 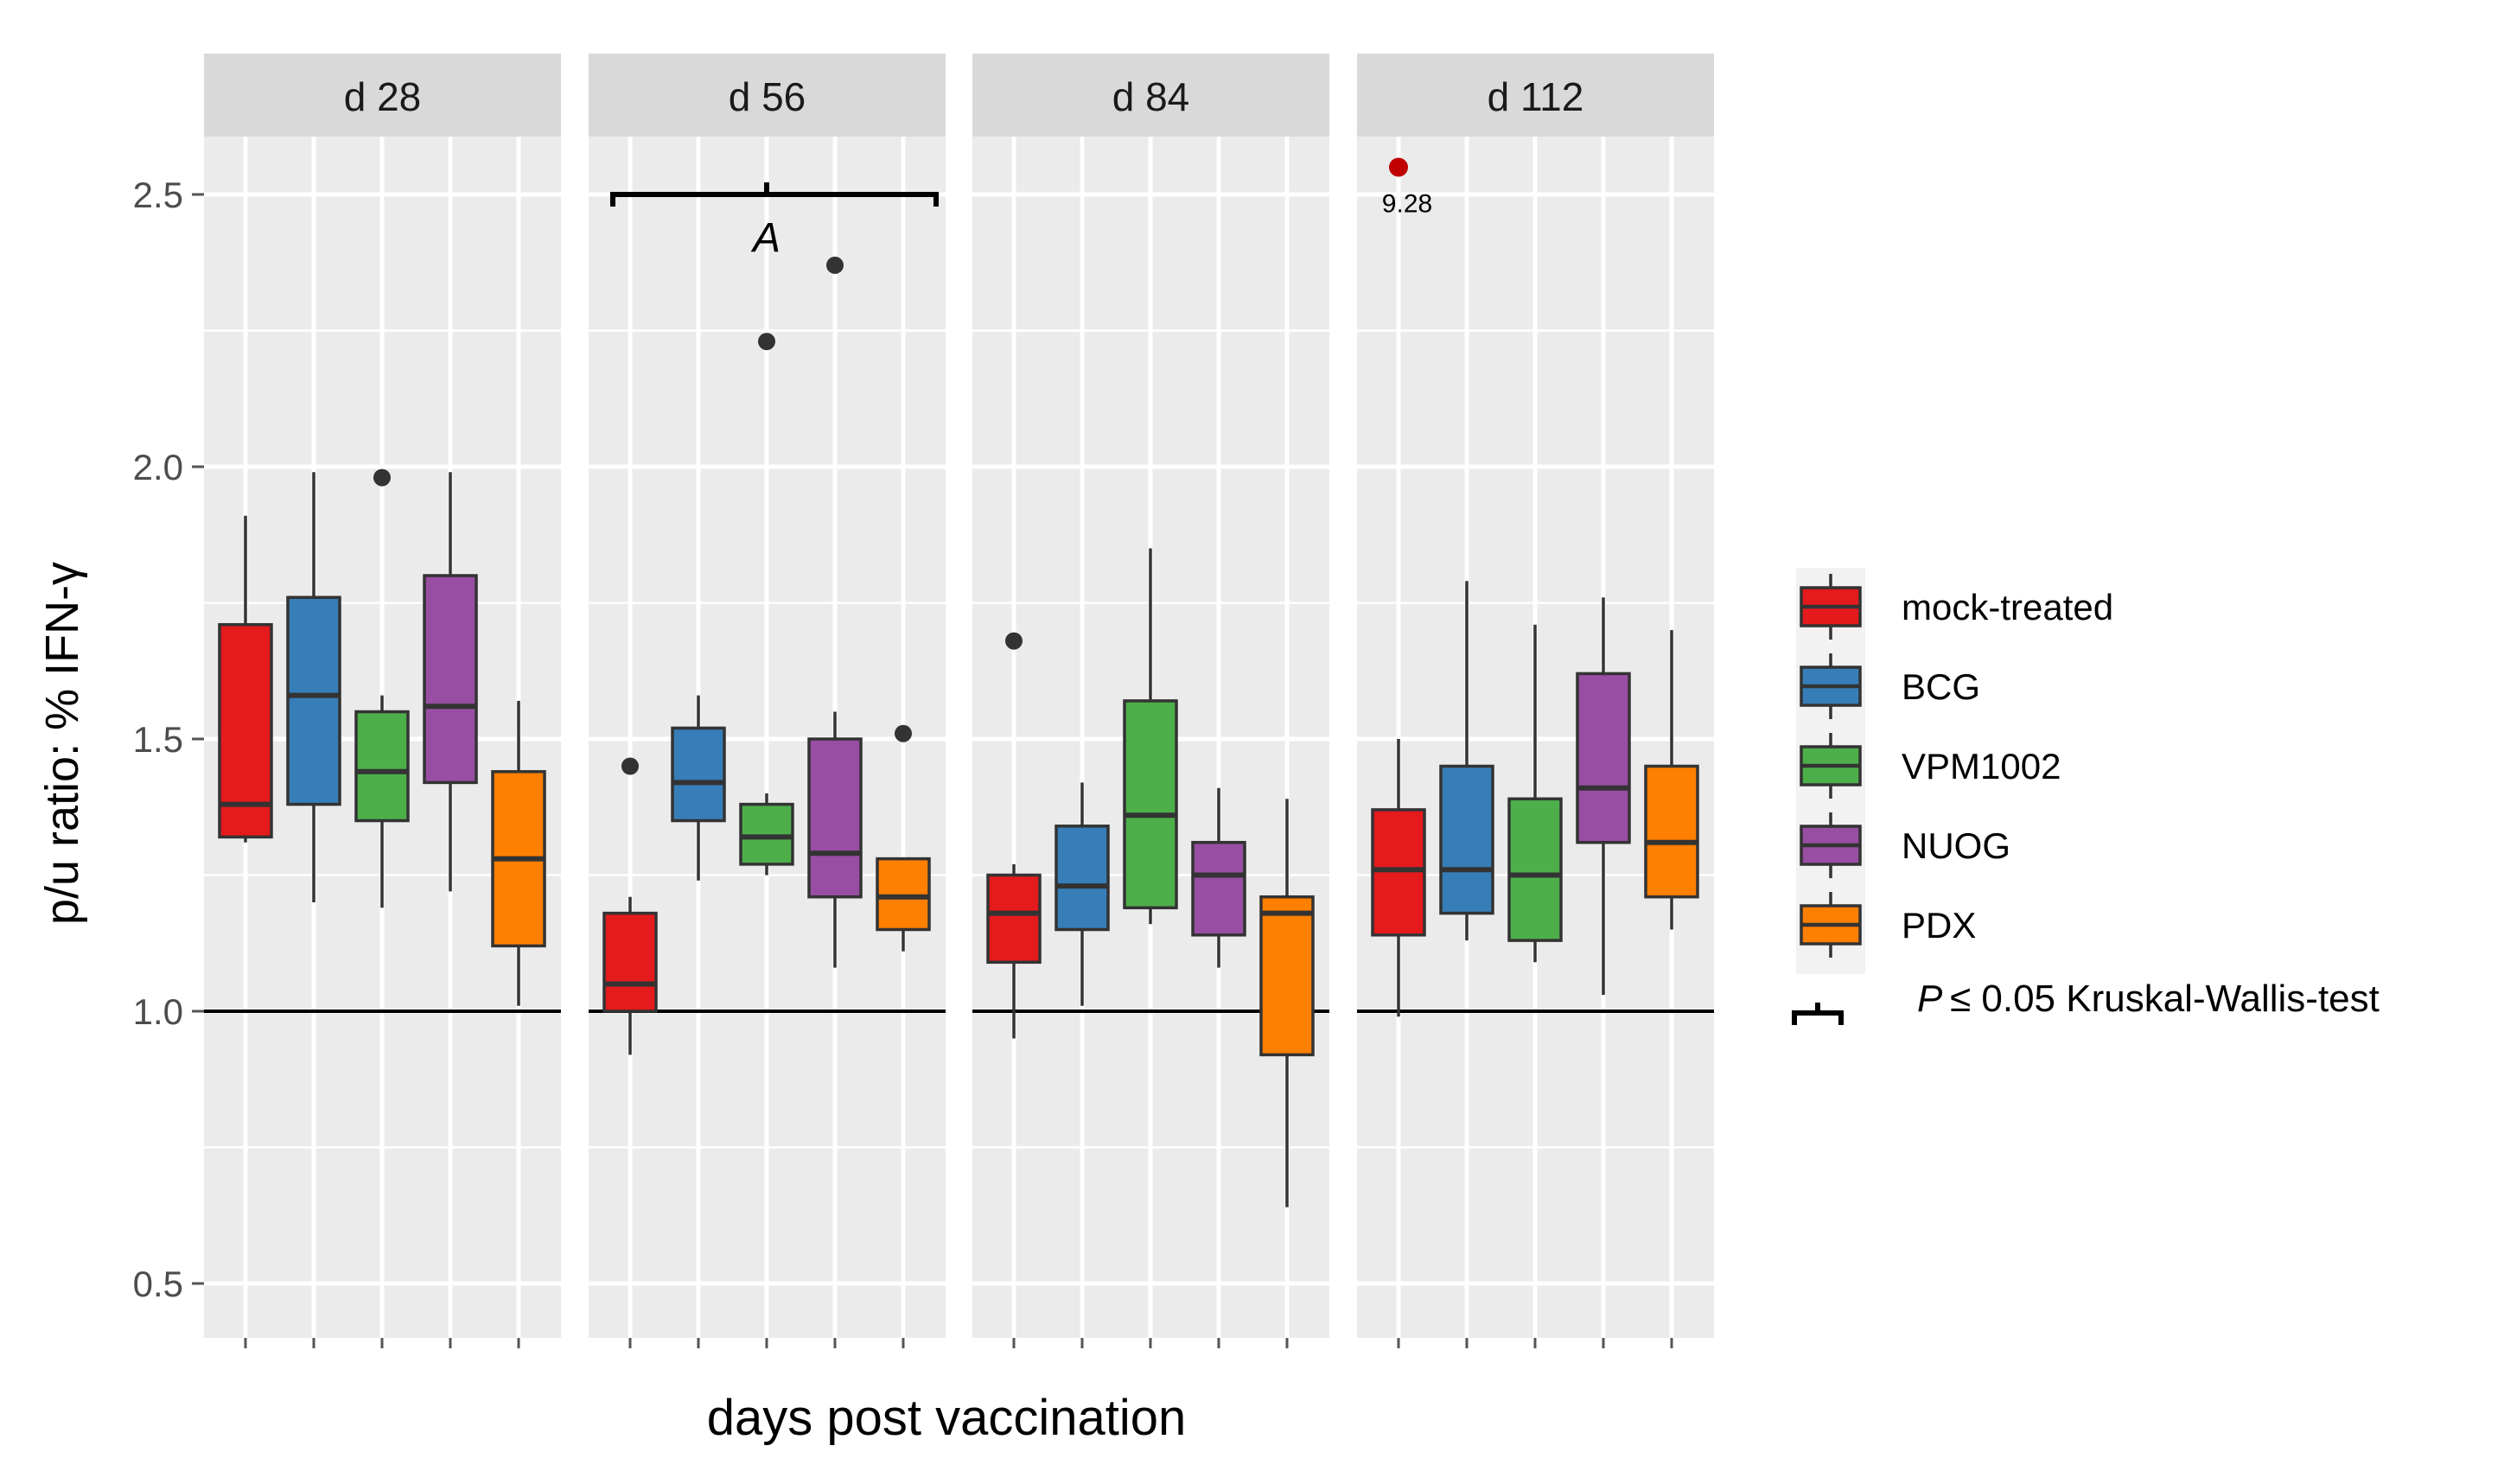 What do you see at coordinates (774, 194) in the screenshot?
I see `bracket-line` at bounding box center [774, 194].